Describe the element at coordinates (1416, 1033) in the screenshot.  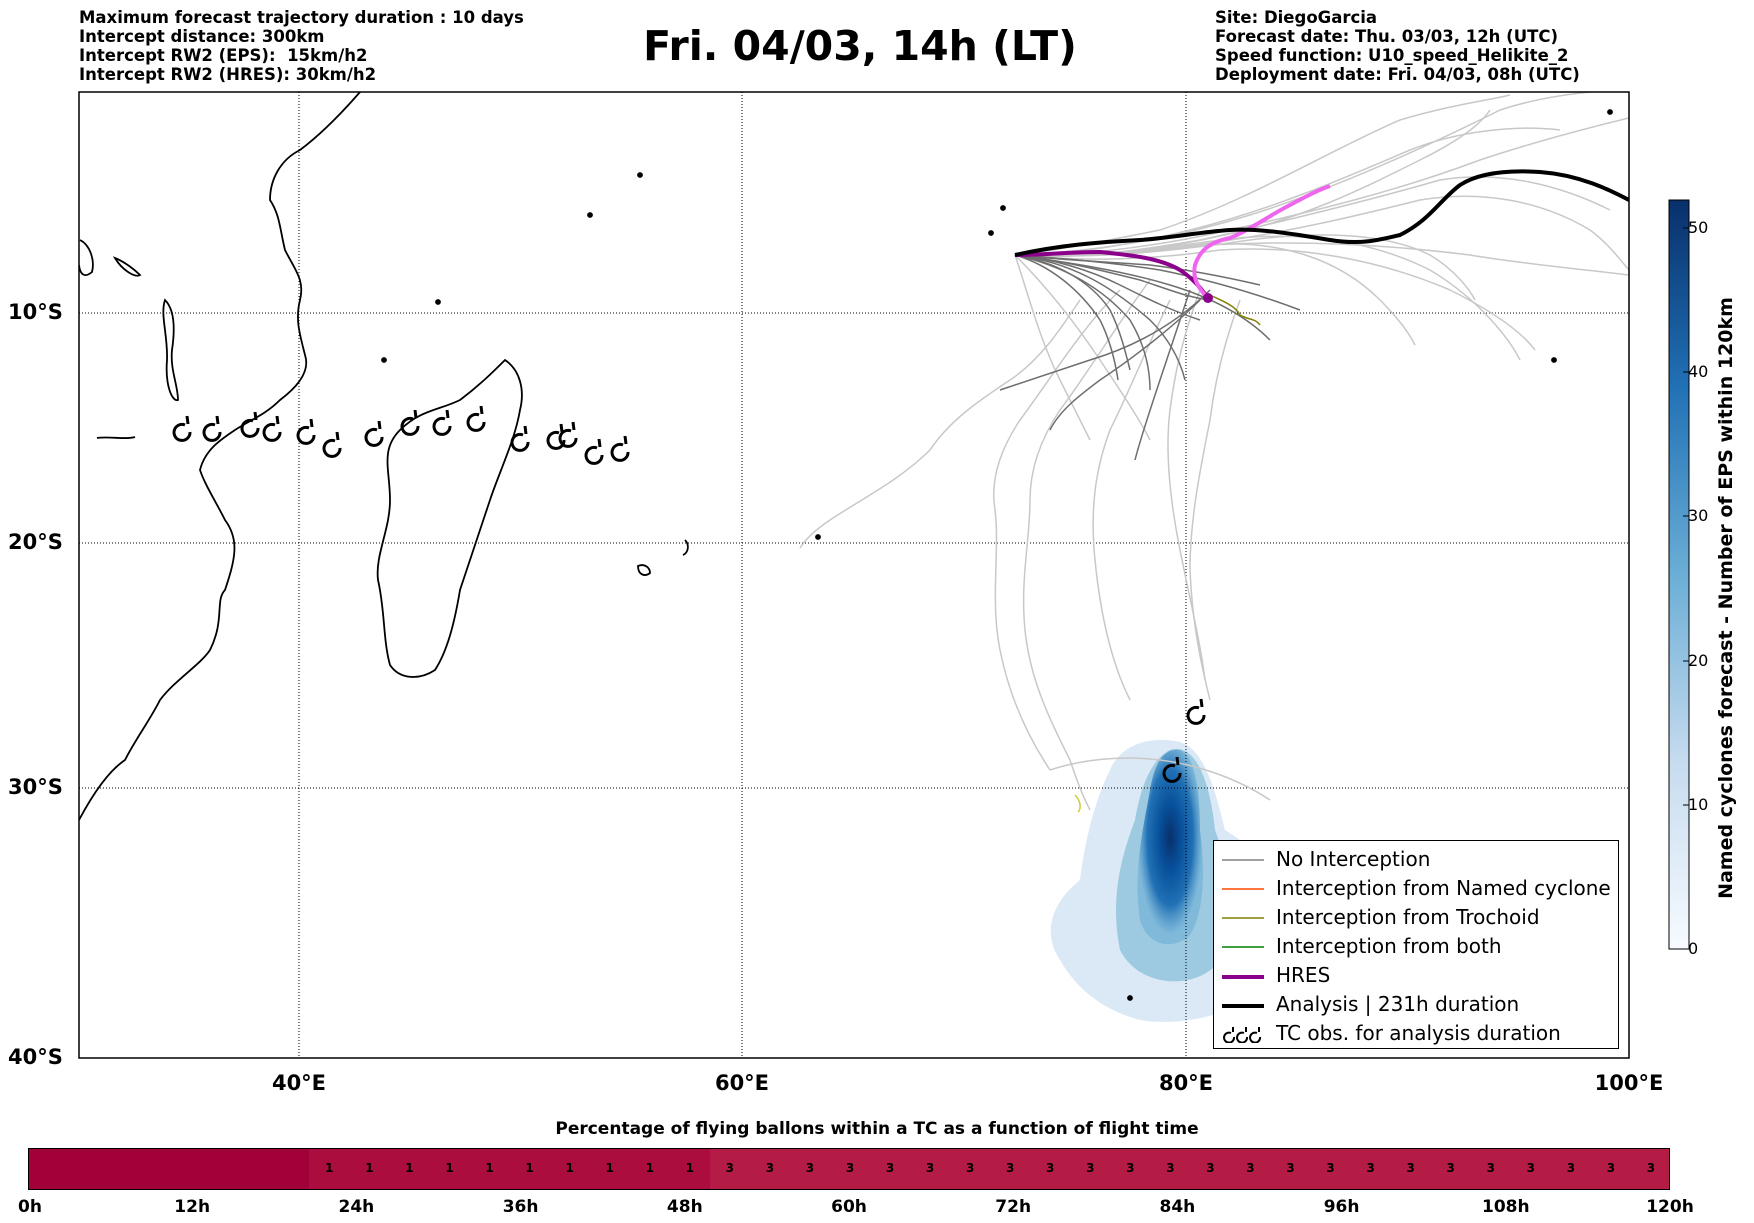
I see `legend-item-tc-obs: TC obs. for analysis duration` at that location.